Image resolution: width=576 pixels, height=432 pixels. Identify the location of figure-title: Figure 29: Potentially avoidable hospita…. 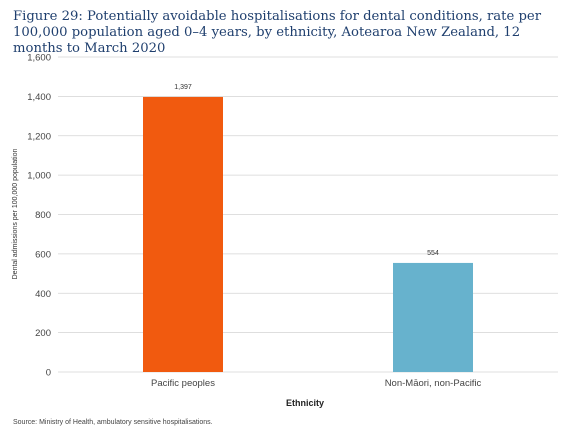
(277, 32).